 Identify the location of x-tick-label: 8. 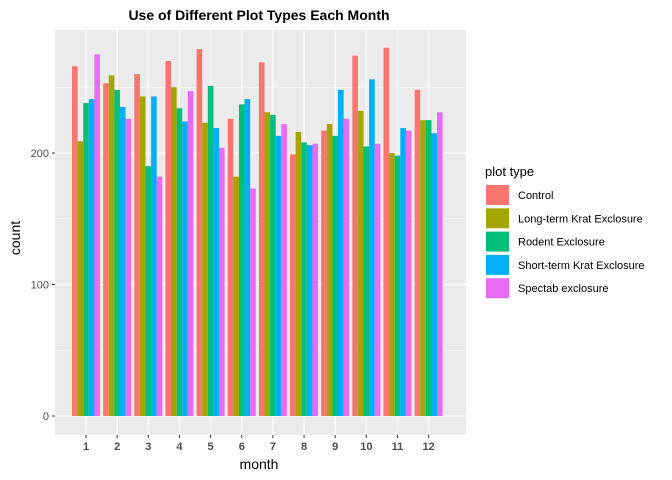
(304, 447).